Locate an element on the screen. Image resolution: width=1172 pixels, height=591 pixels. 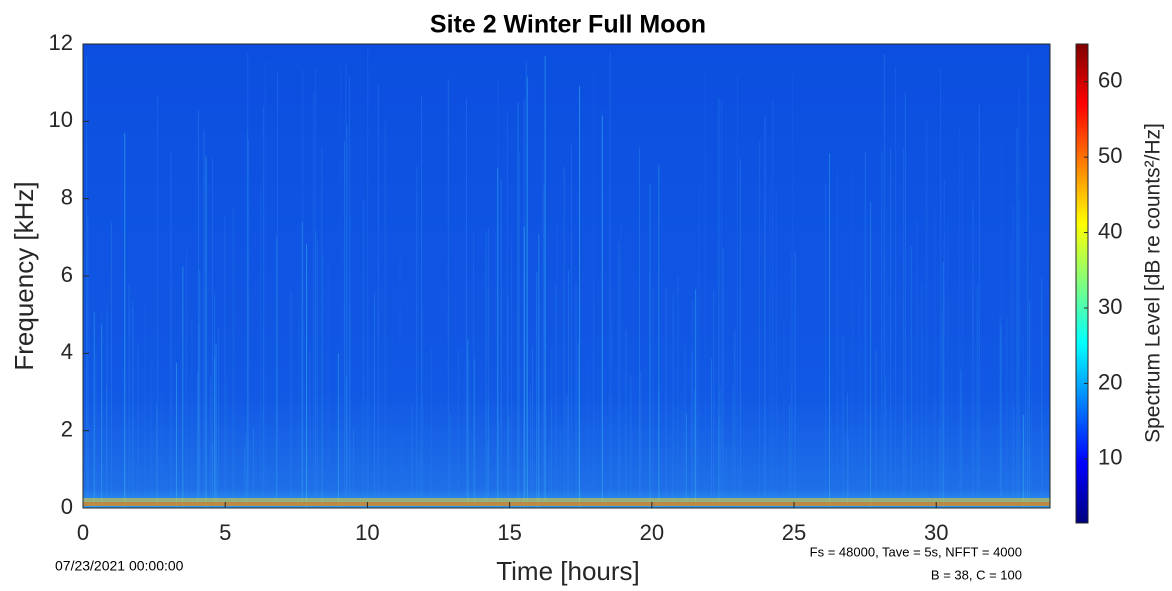
y-tick-label: 8 is located at coordinates (67, 196).